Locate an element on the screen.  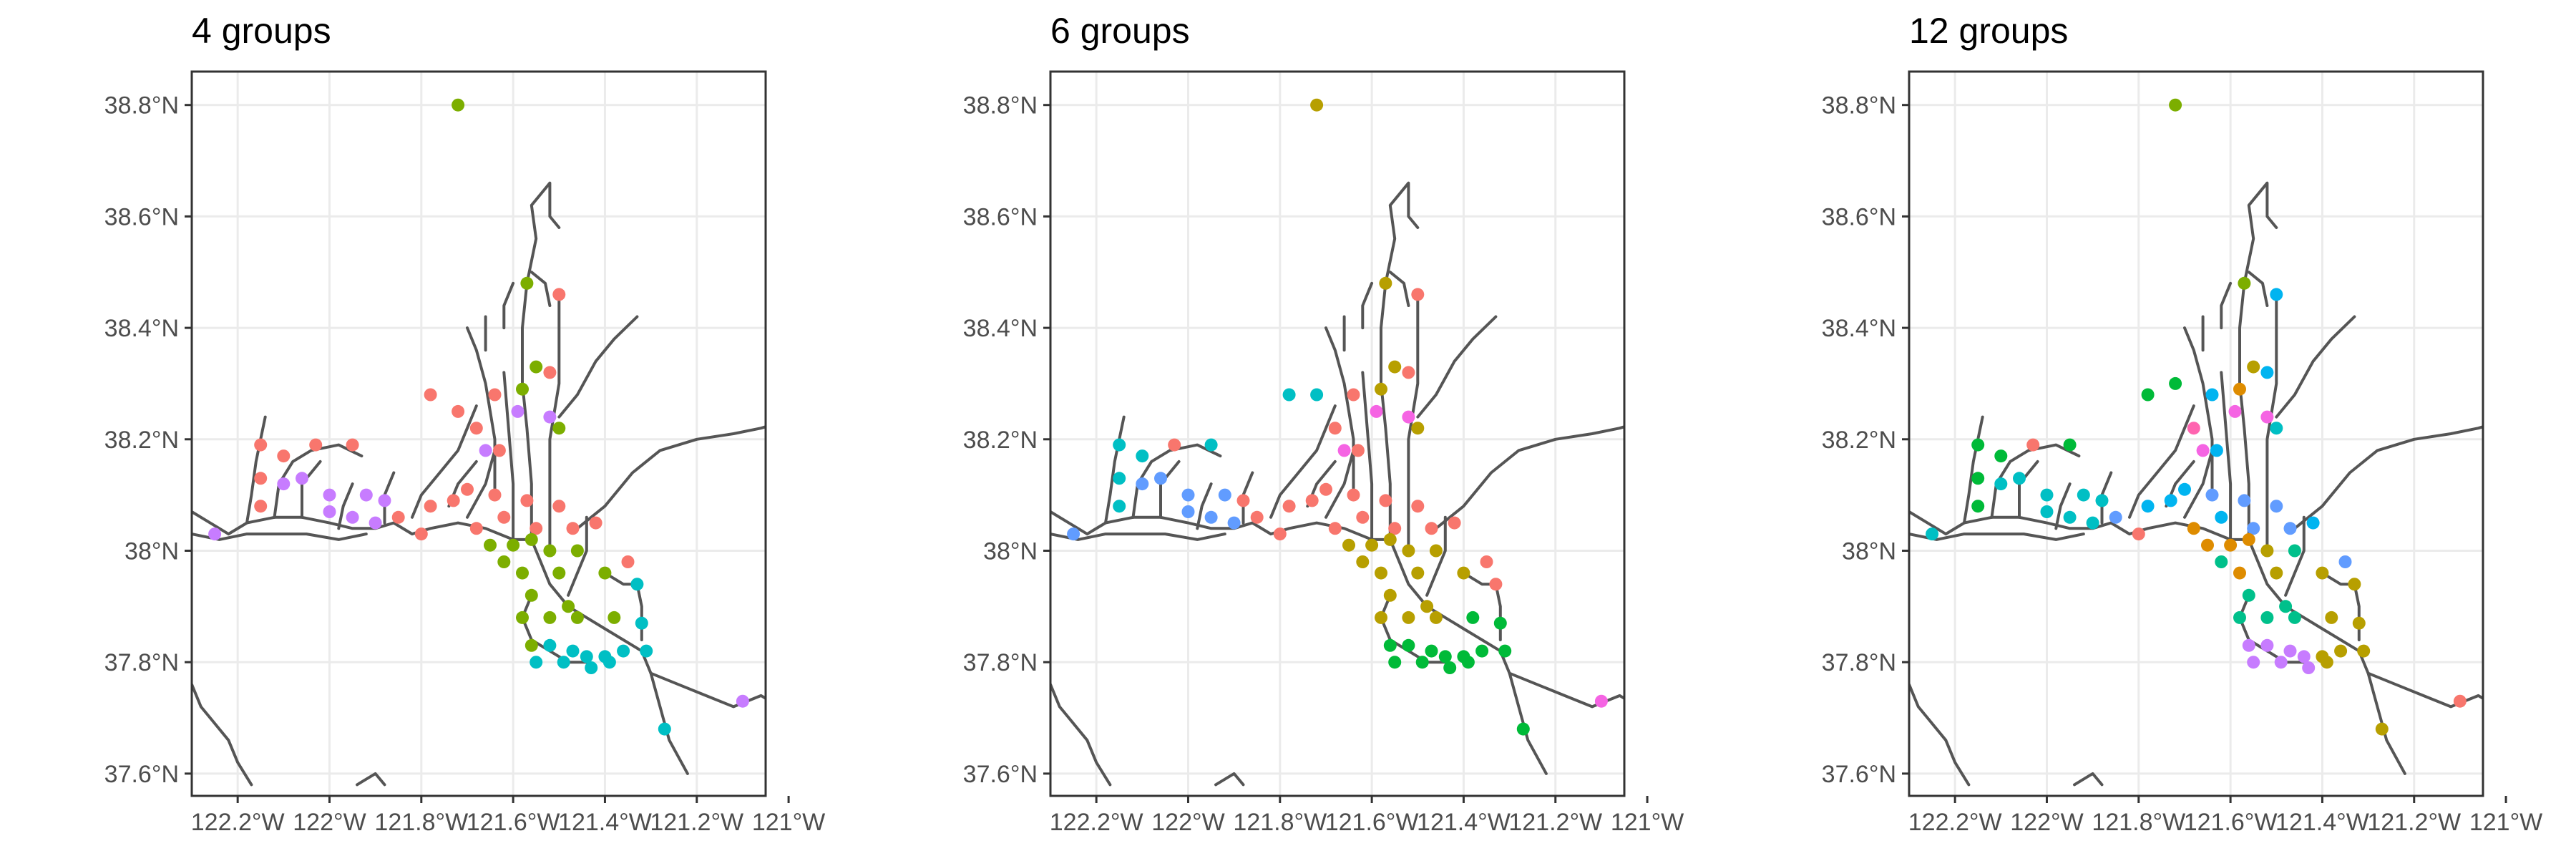
y-tick-label: 38.8°N is located at coordinates (141, 106).